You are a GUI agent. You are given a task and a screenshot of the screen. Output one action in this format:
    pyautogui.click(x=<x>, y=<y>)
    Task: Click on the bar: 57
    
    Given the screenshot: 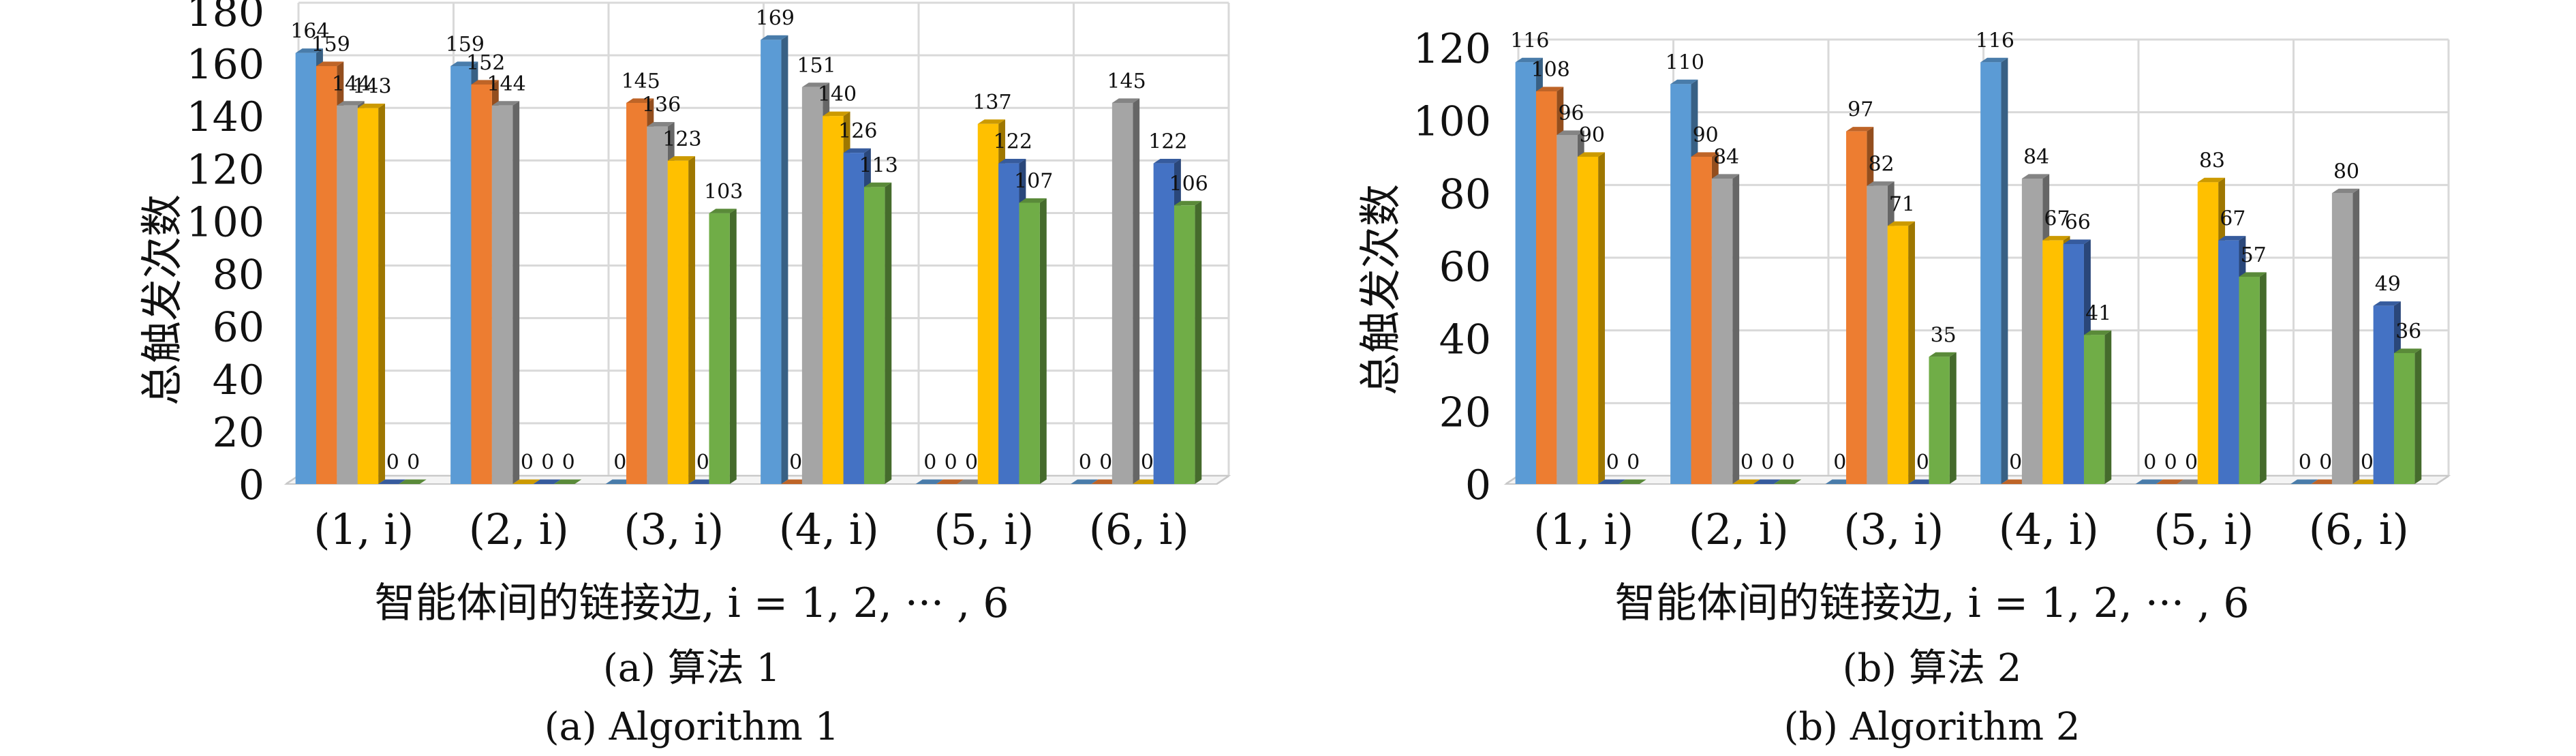 What is the action you would take?
    pyautogui.click(x=2253, y=364)
    